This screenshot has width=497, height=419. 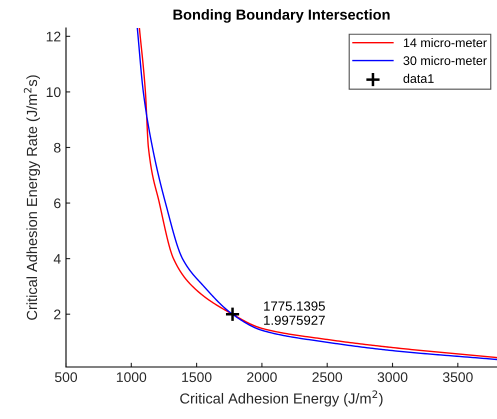 I want to click on x-tick-label: 500, so click(x=66, y=377).